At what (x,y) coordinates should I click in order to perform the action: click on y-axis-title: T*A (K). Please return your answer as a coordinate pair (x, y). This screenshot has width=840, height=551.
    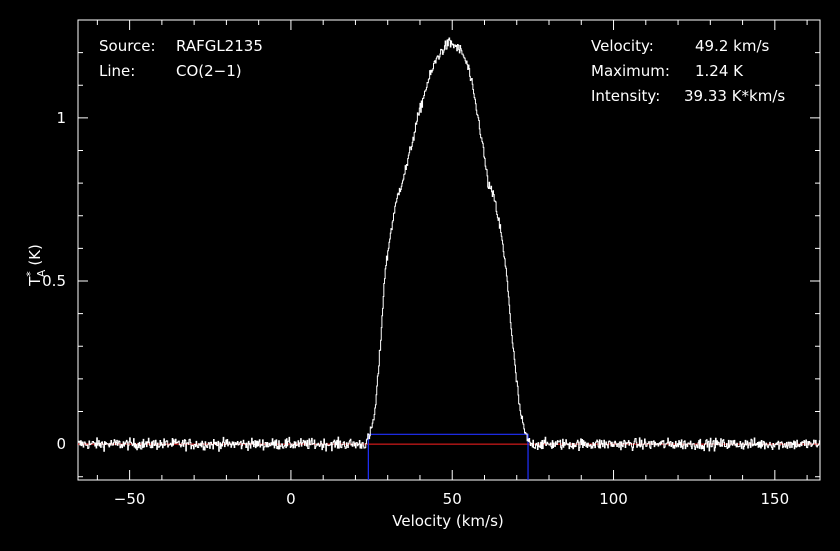
    Looking at the image, I should click on (36, 265).